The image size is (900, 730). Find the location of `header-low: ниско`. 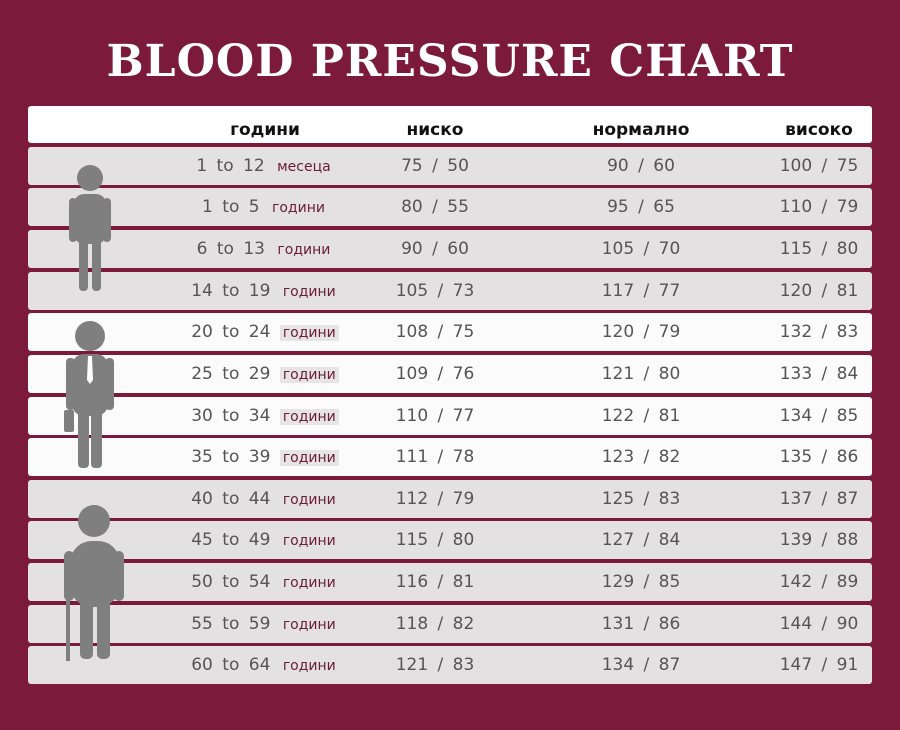

header-low: ниско is located at coordinates (435, 130).